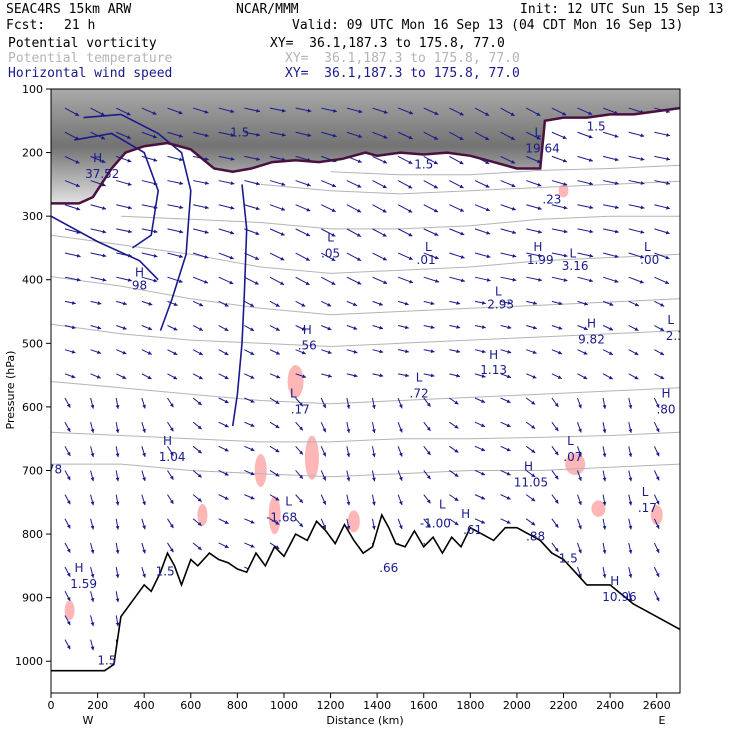 The height and width of the screenshot is (740, 740). What do you see at coordinates (365, 155) in the screenshot?
I see `tropopause-line` at bounding box center [365, 155].